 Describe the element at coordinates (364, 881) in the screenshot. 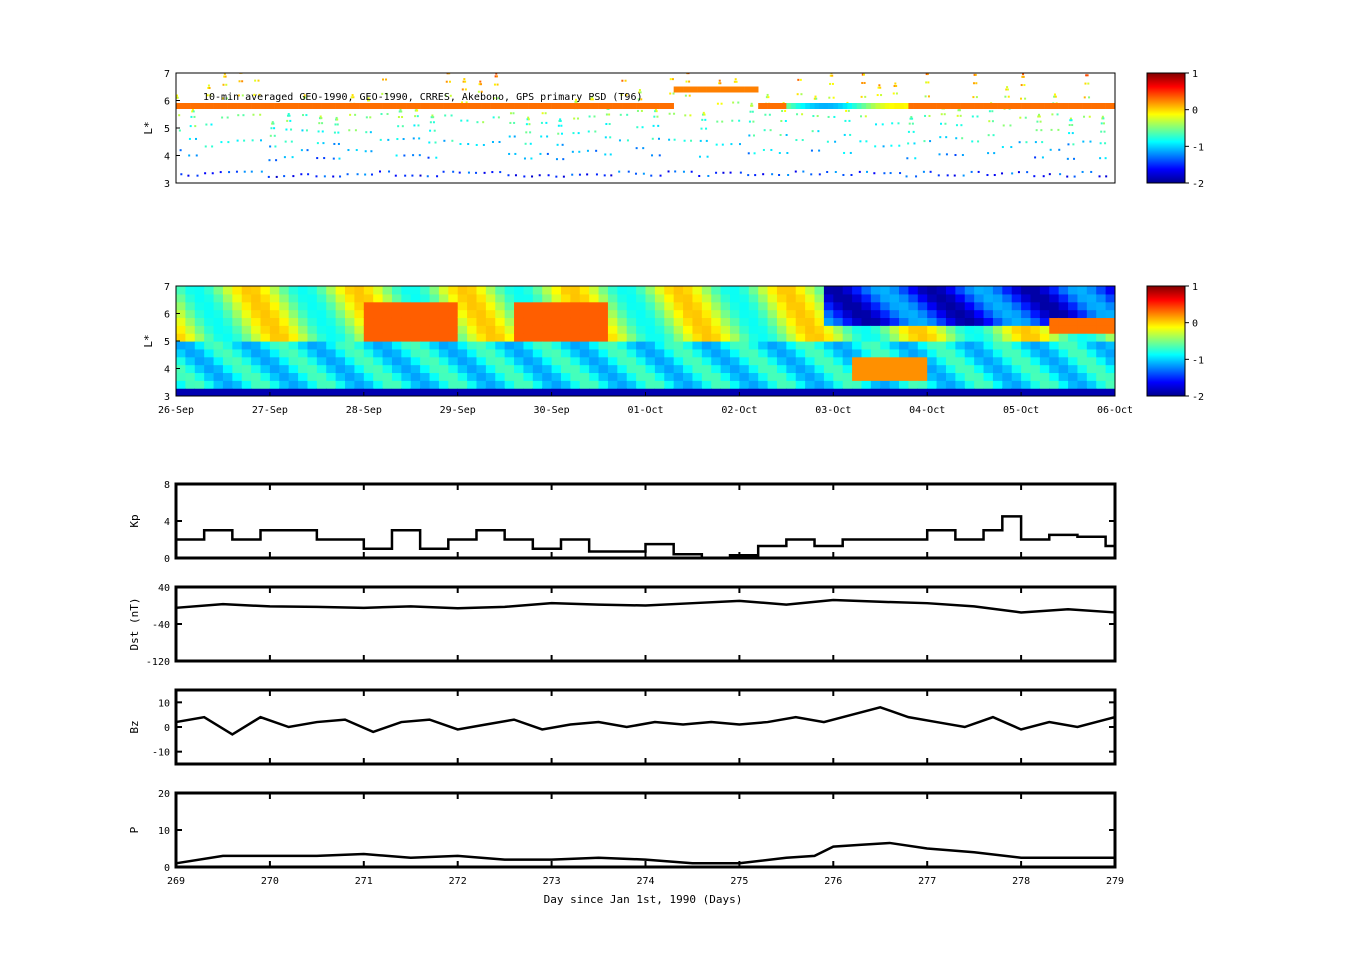

I see `x-tick-label: 271` at that location.